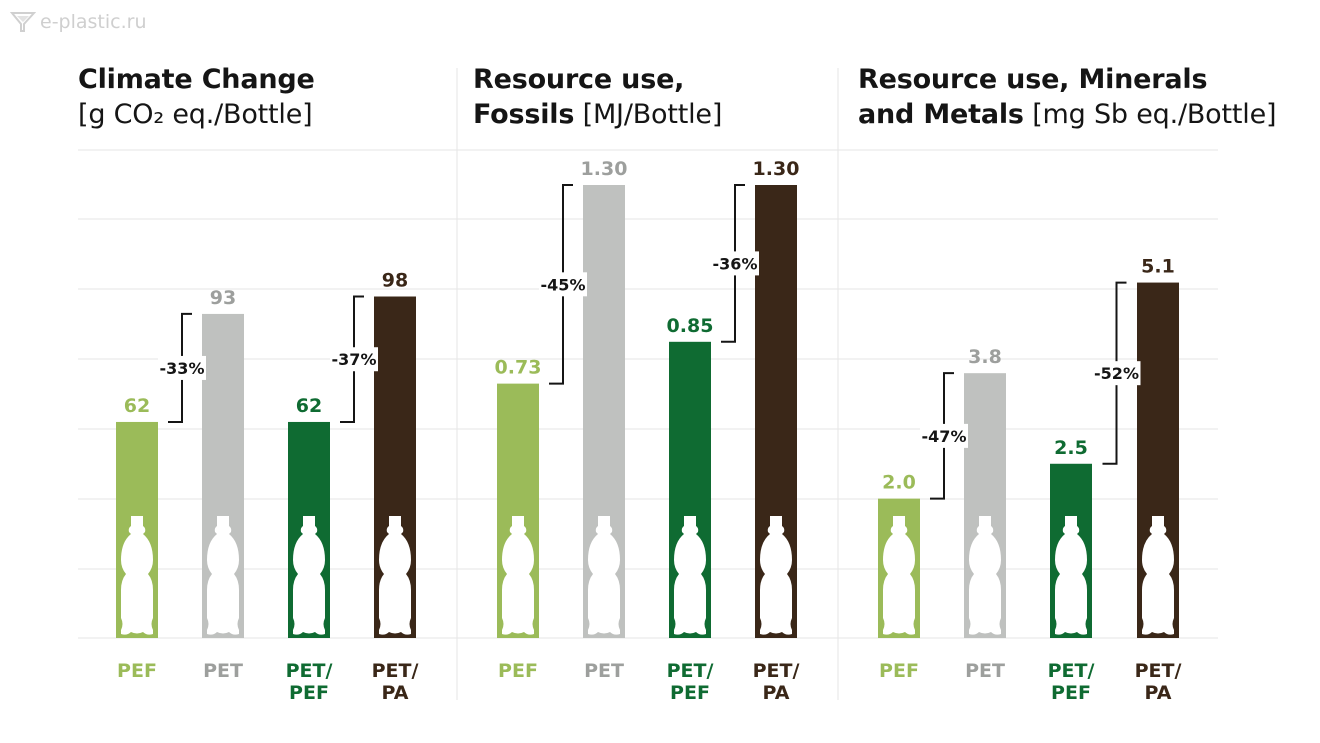 The height and width of the screenshot is (743, 1320). What do you see at coordinates (1158, 267) in the screenshot?
I see `value-label-2-3: 5.1` at bounding box center [1158, 267].